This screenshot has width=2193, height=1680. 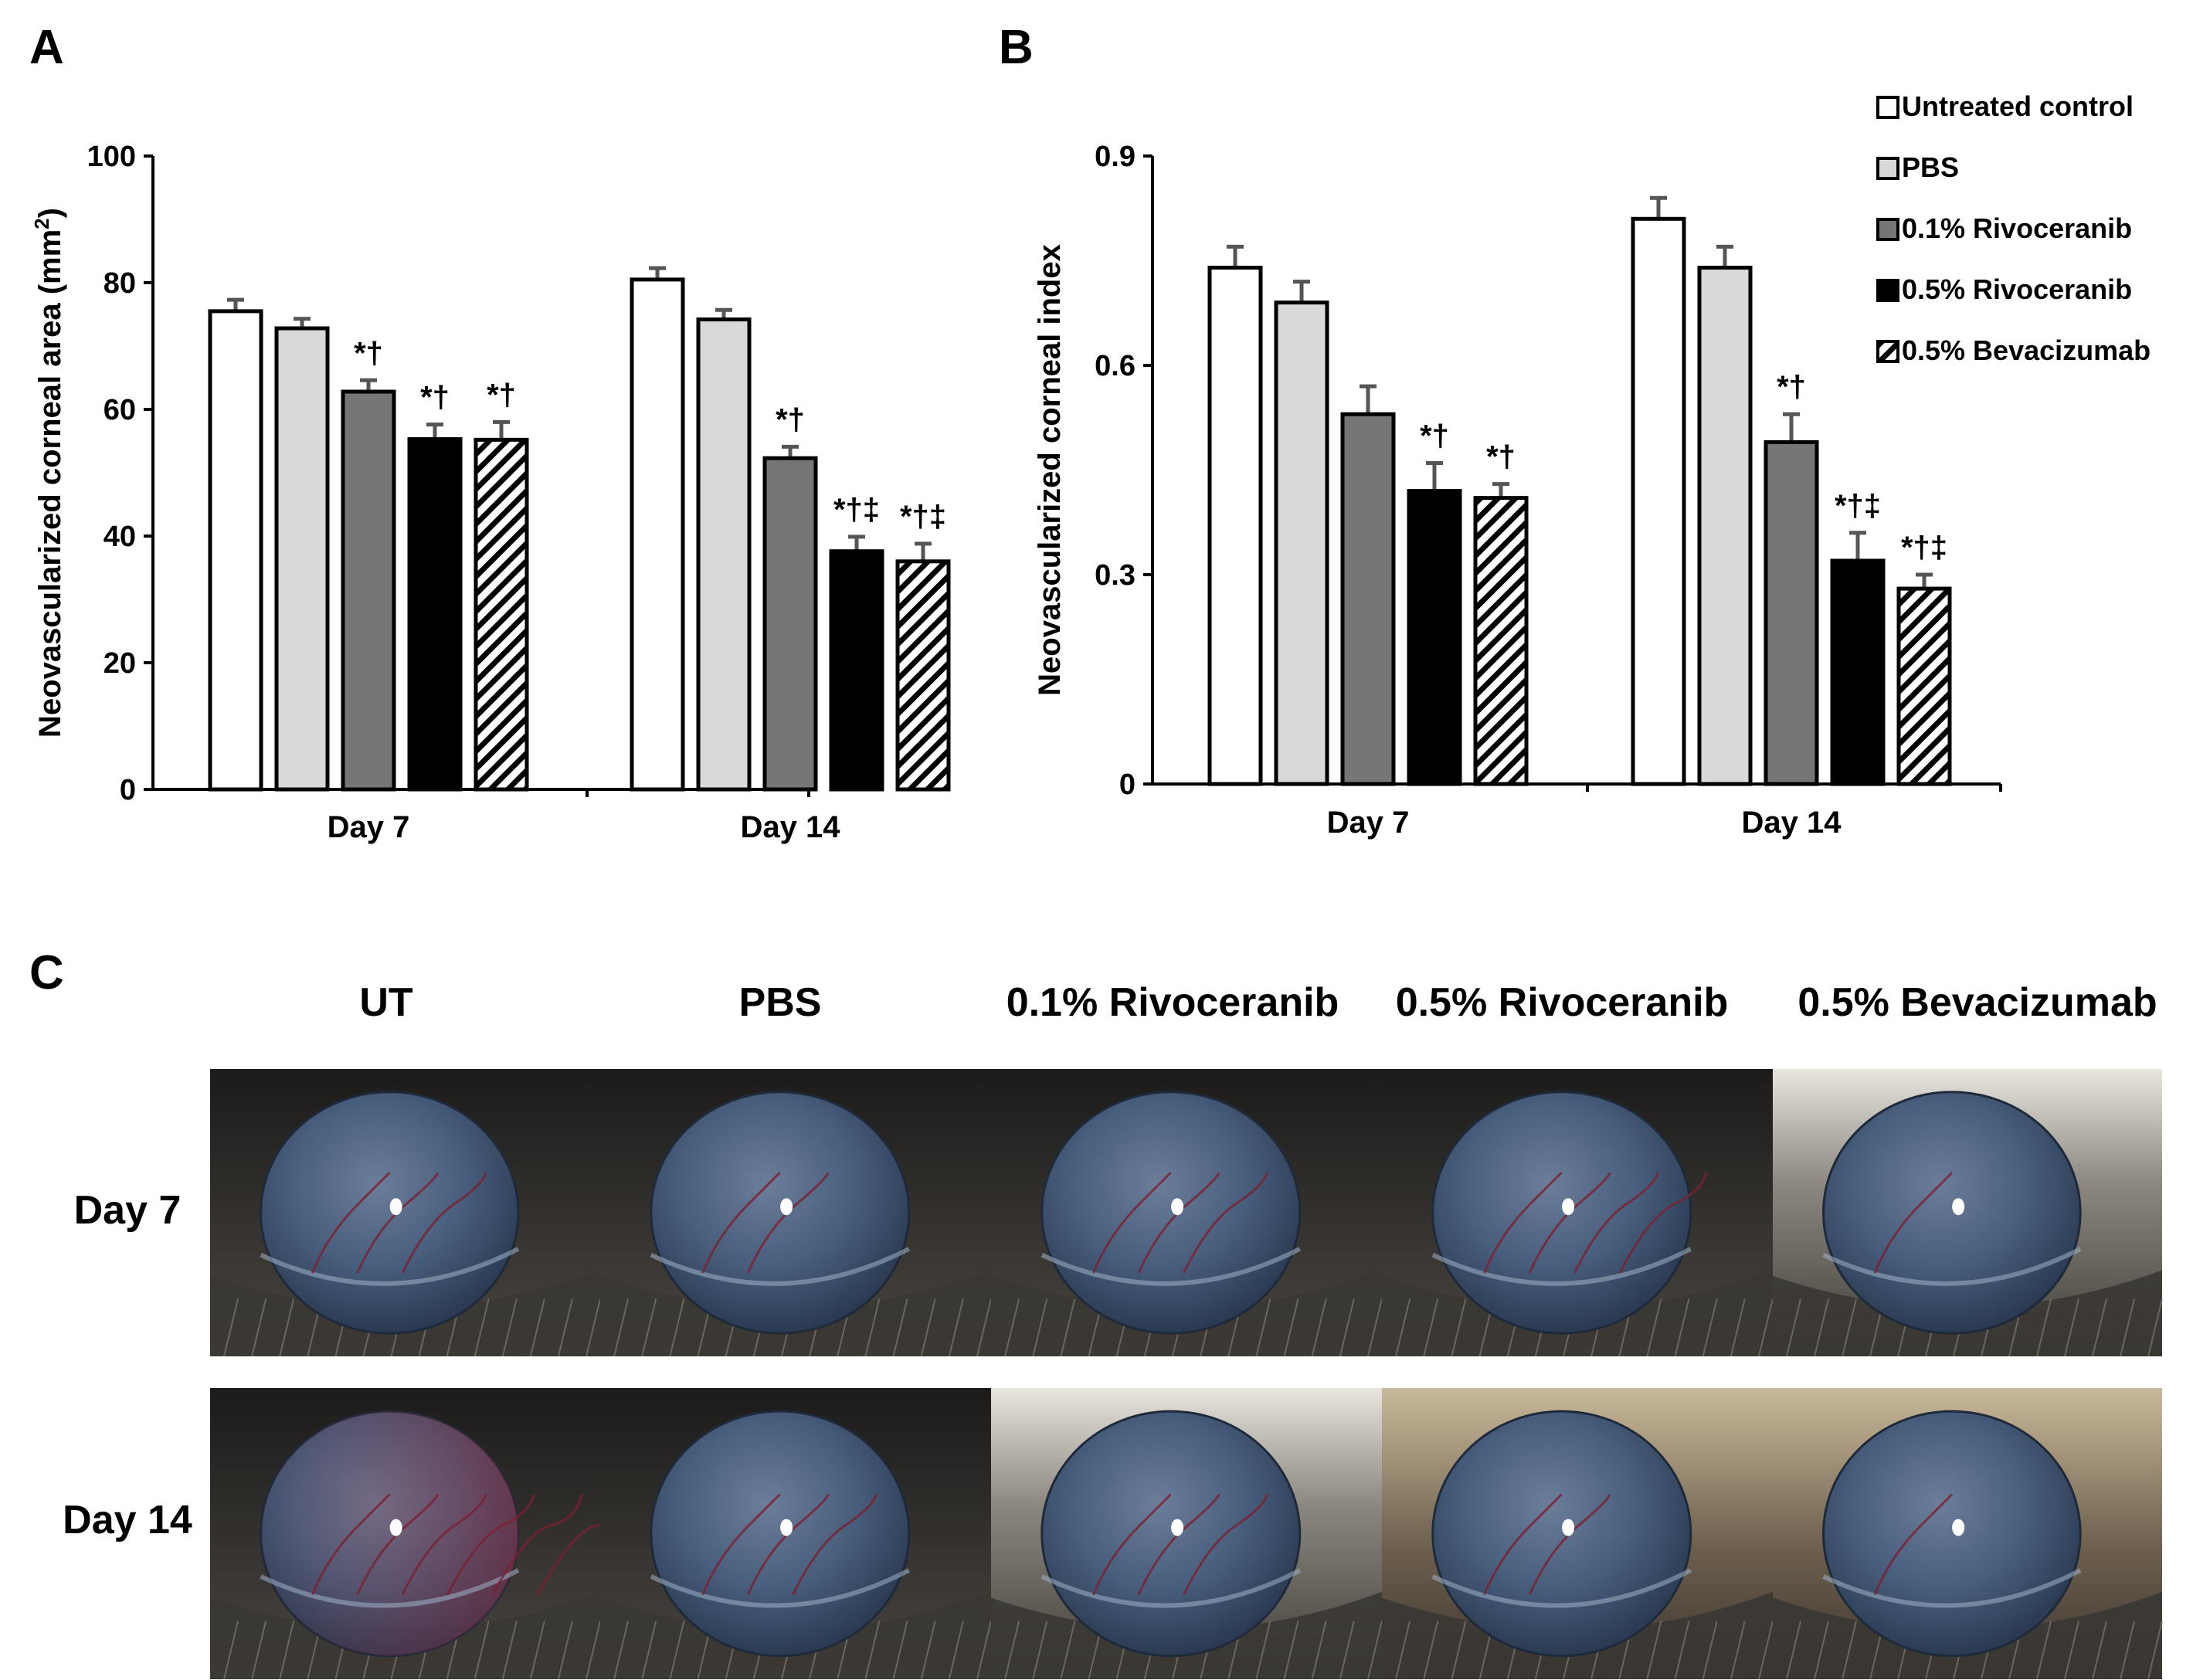 I want to click on legend-label: PBS, so click(x=1930, y=167).